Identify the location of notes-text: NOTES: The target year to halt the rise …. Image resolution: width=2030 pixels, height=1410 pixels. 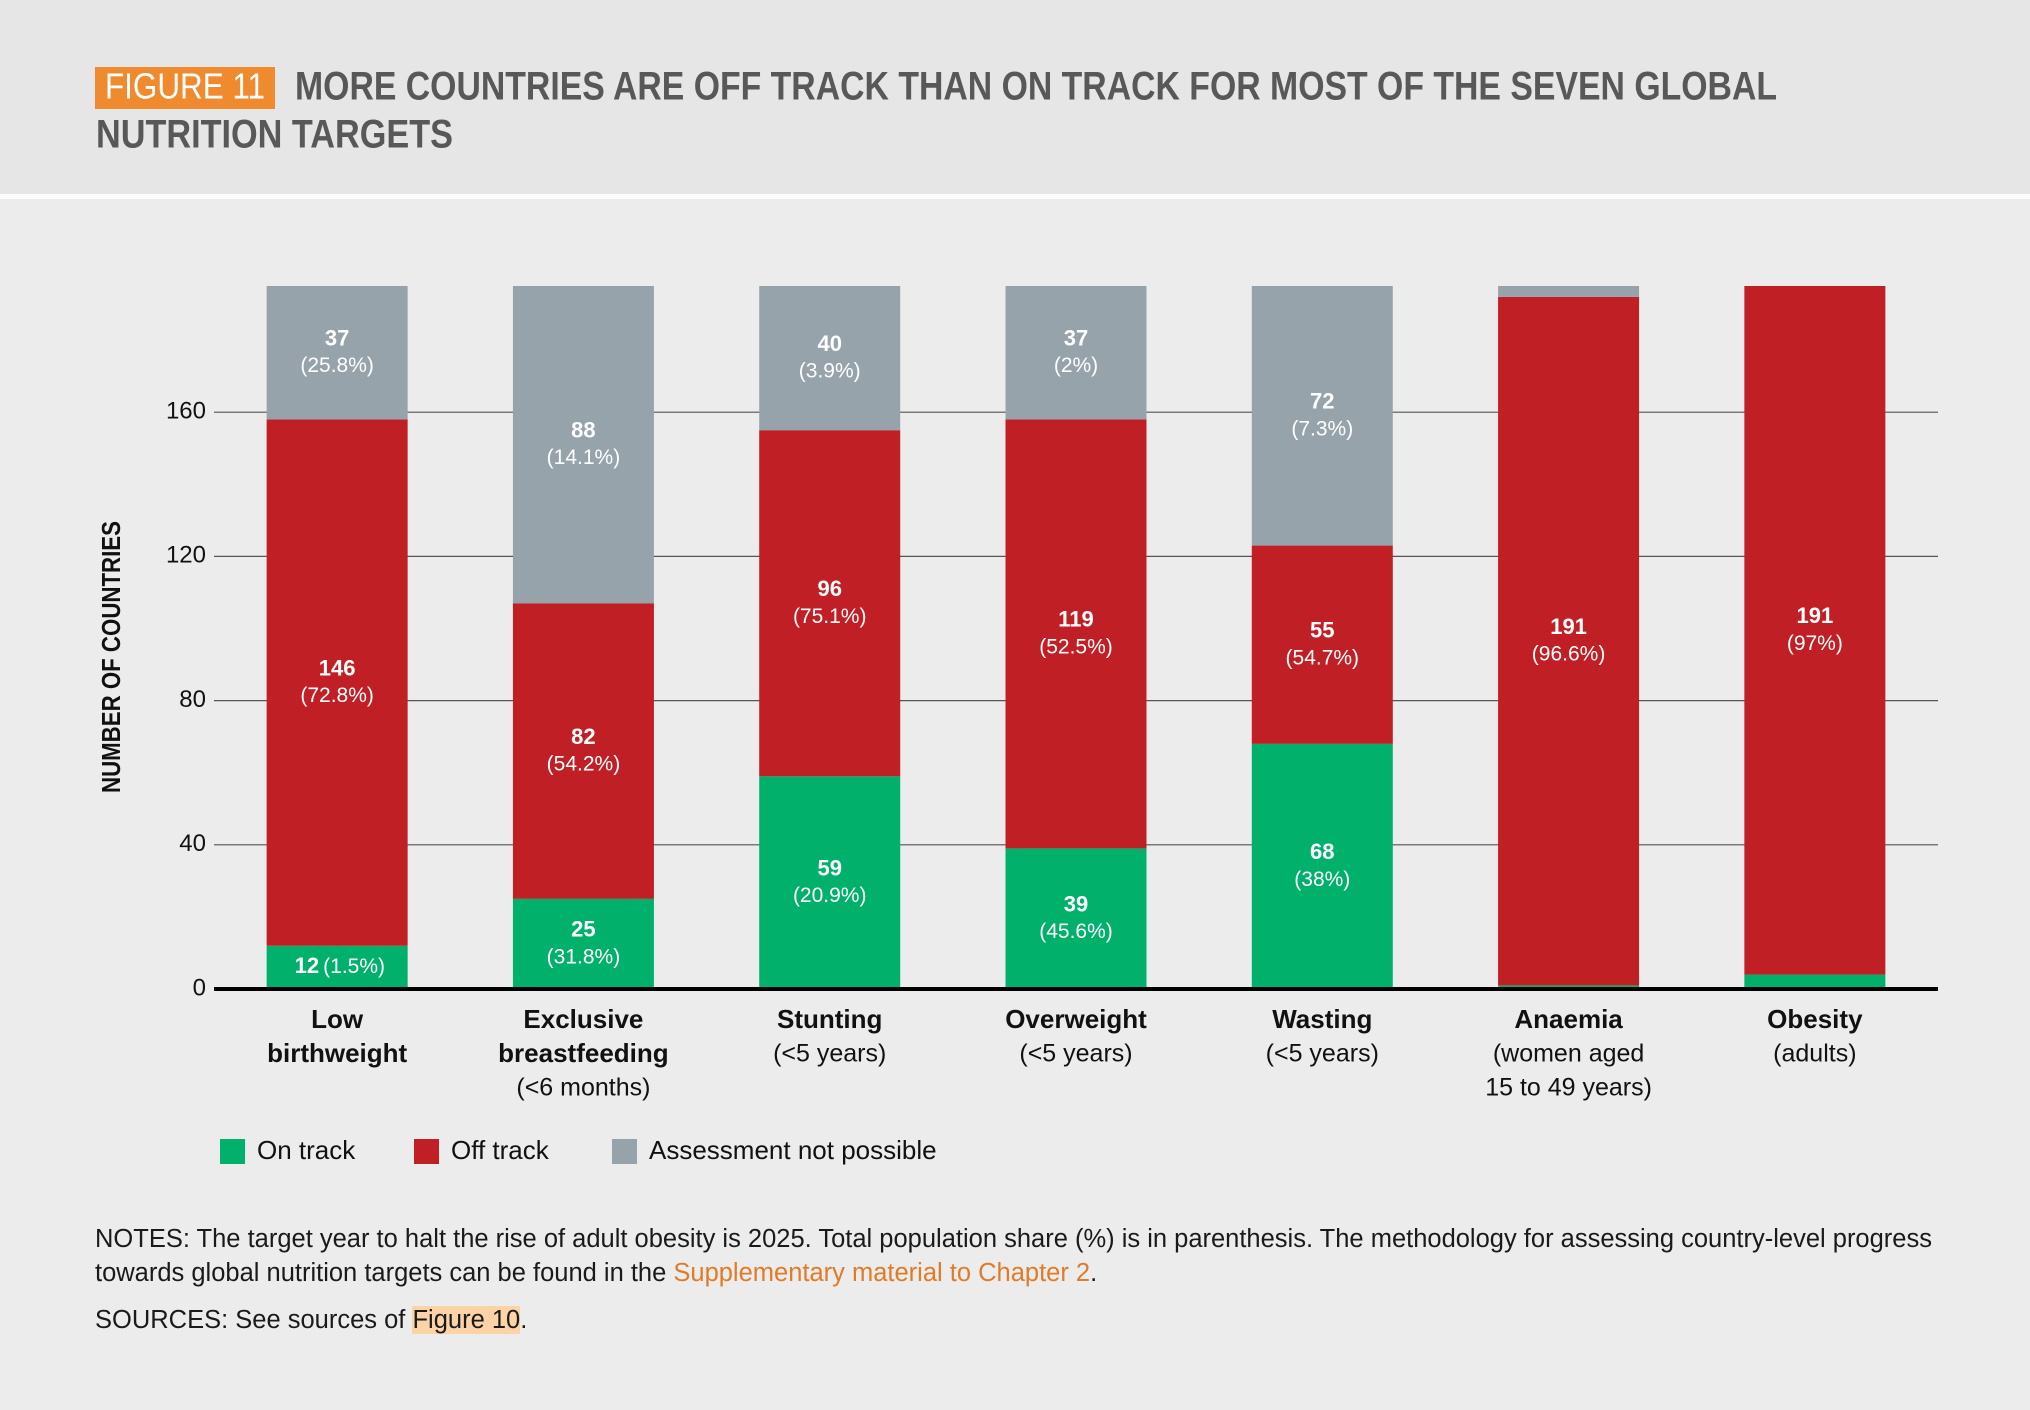
(1013, 1256).